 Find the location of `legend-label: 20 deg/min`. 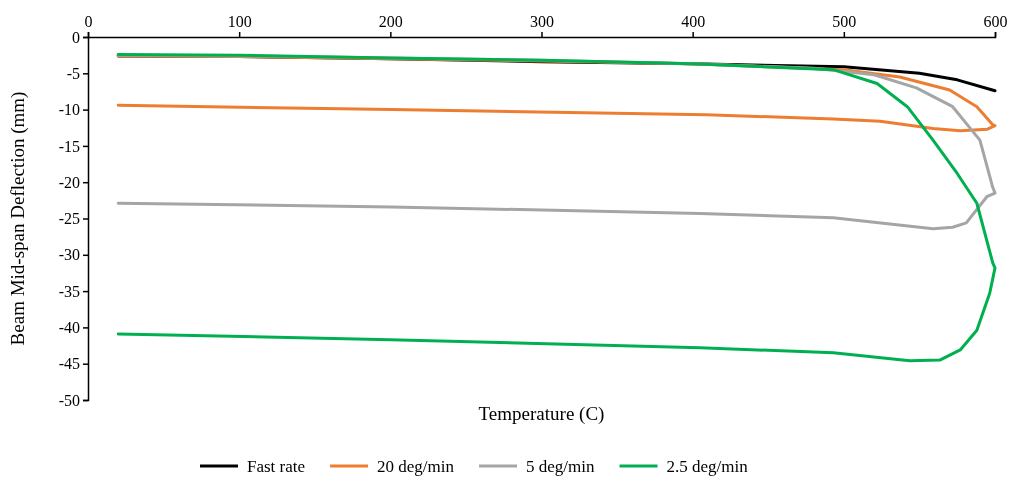

legend-label: 20 deg/min is located at coordinates (416, 466).